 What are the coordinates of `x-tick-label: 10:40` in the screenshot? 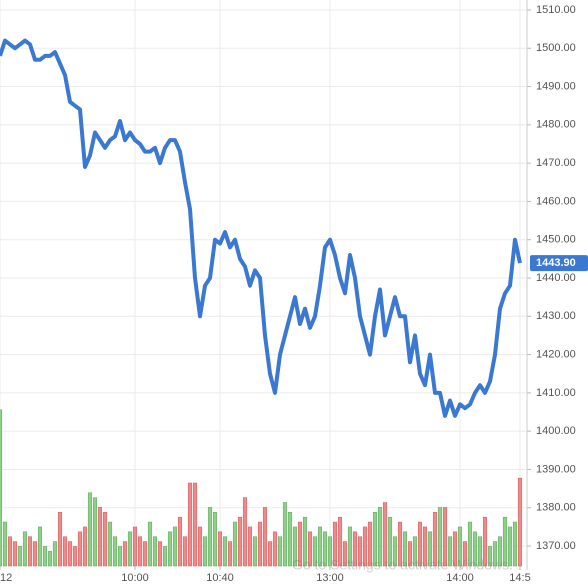 It's located at (220, 578).